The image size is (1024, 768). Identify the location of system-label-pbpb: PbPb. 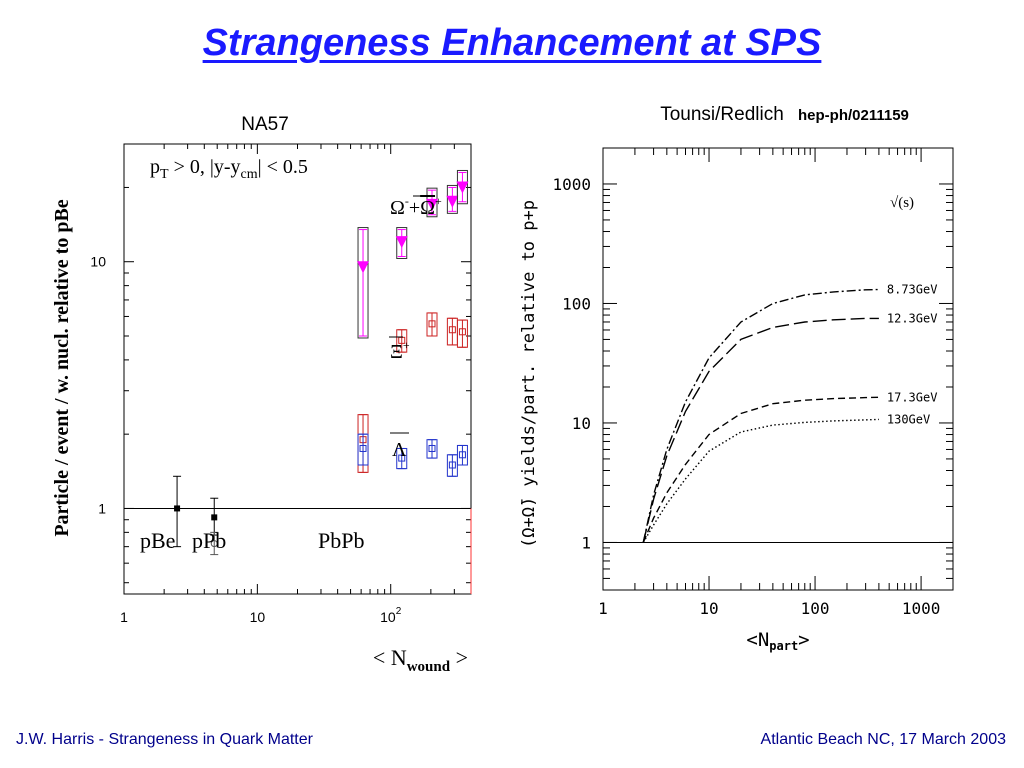
(341, 540).